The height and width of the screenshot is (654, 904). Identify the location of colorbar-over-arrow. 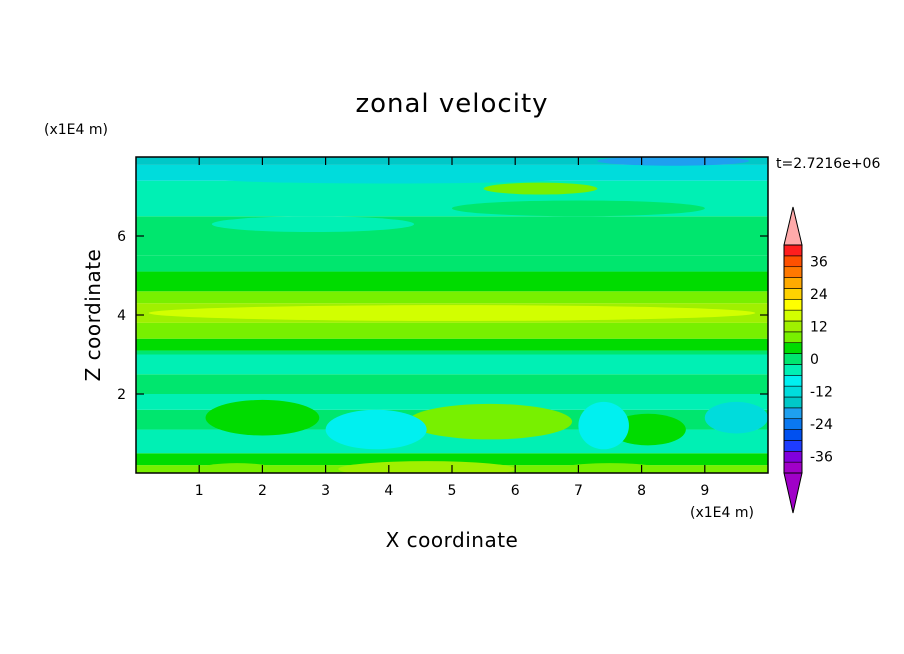
(793, 226).